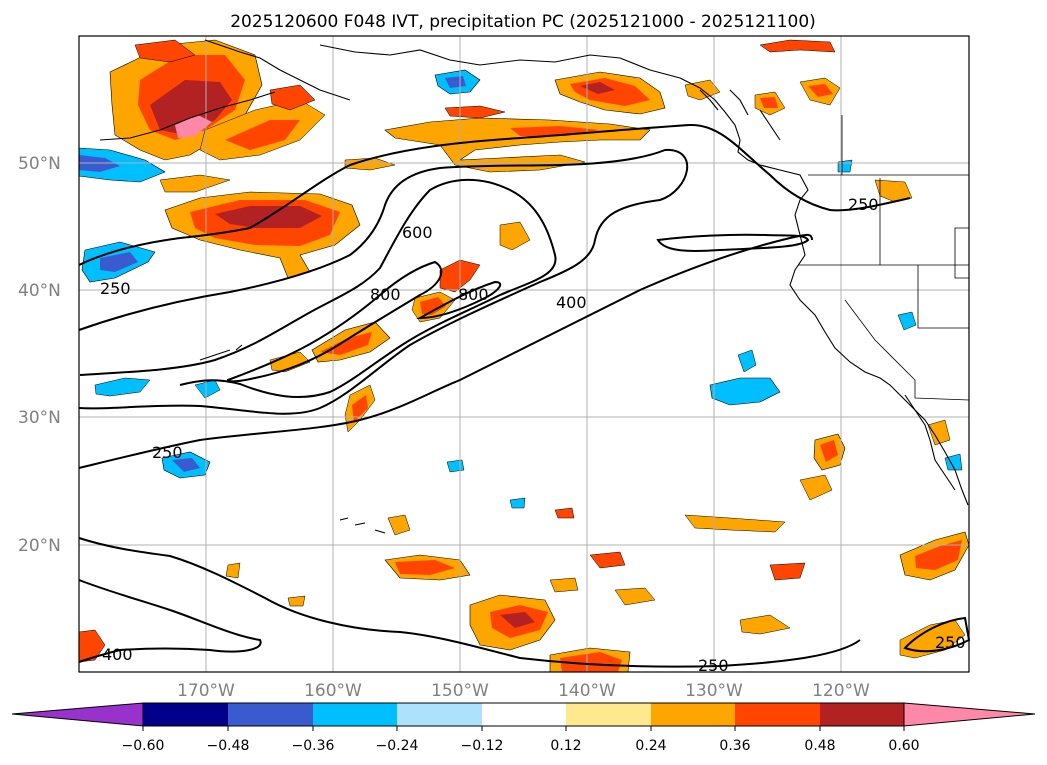  Describe the element at coordinates (473, 294) in the screenshot. I see `contour-label: 800` at that location.